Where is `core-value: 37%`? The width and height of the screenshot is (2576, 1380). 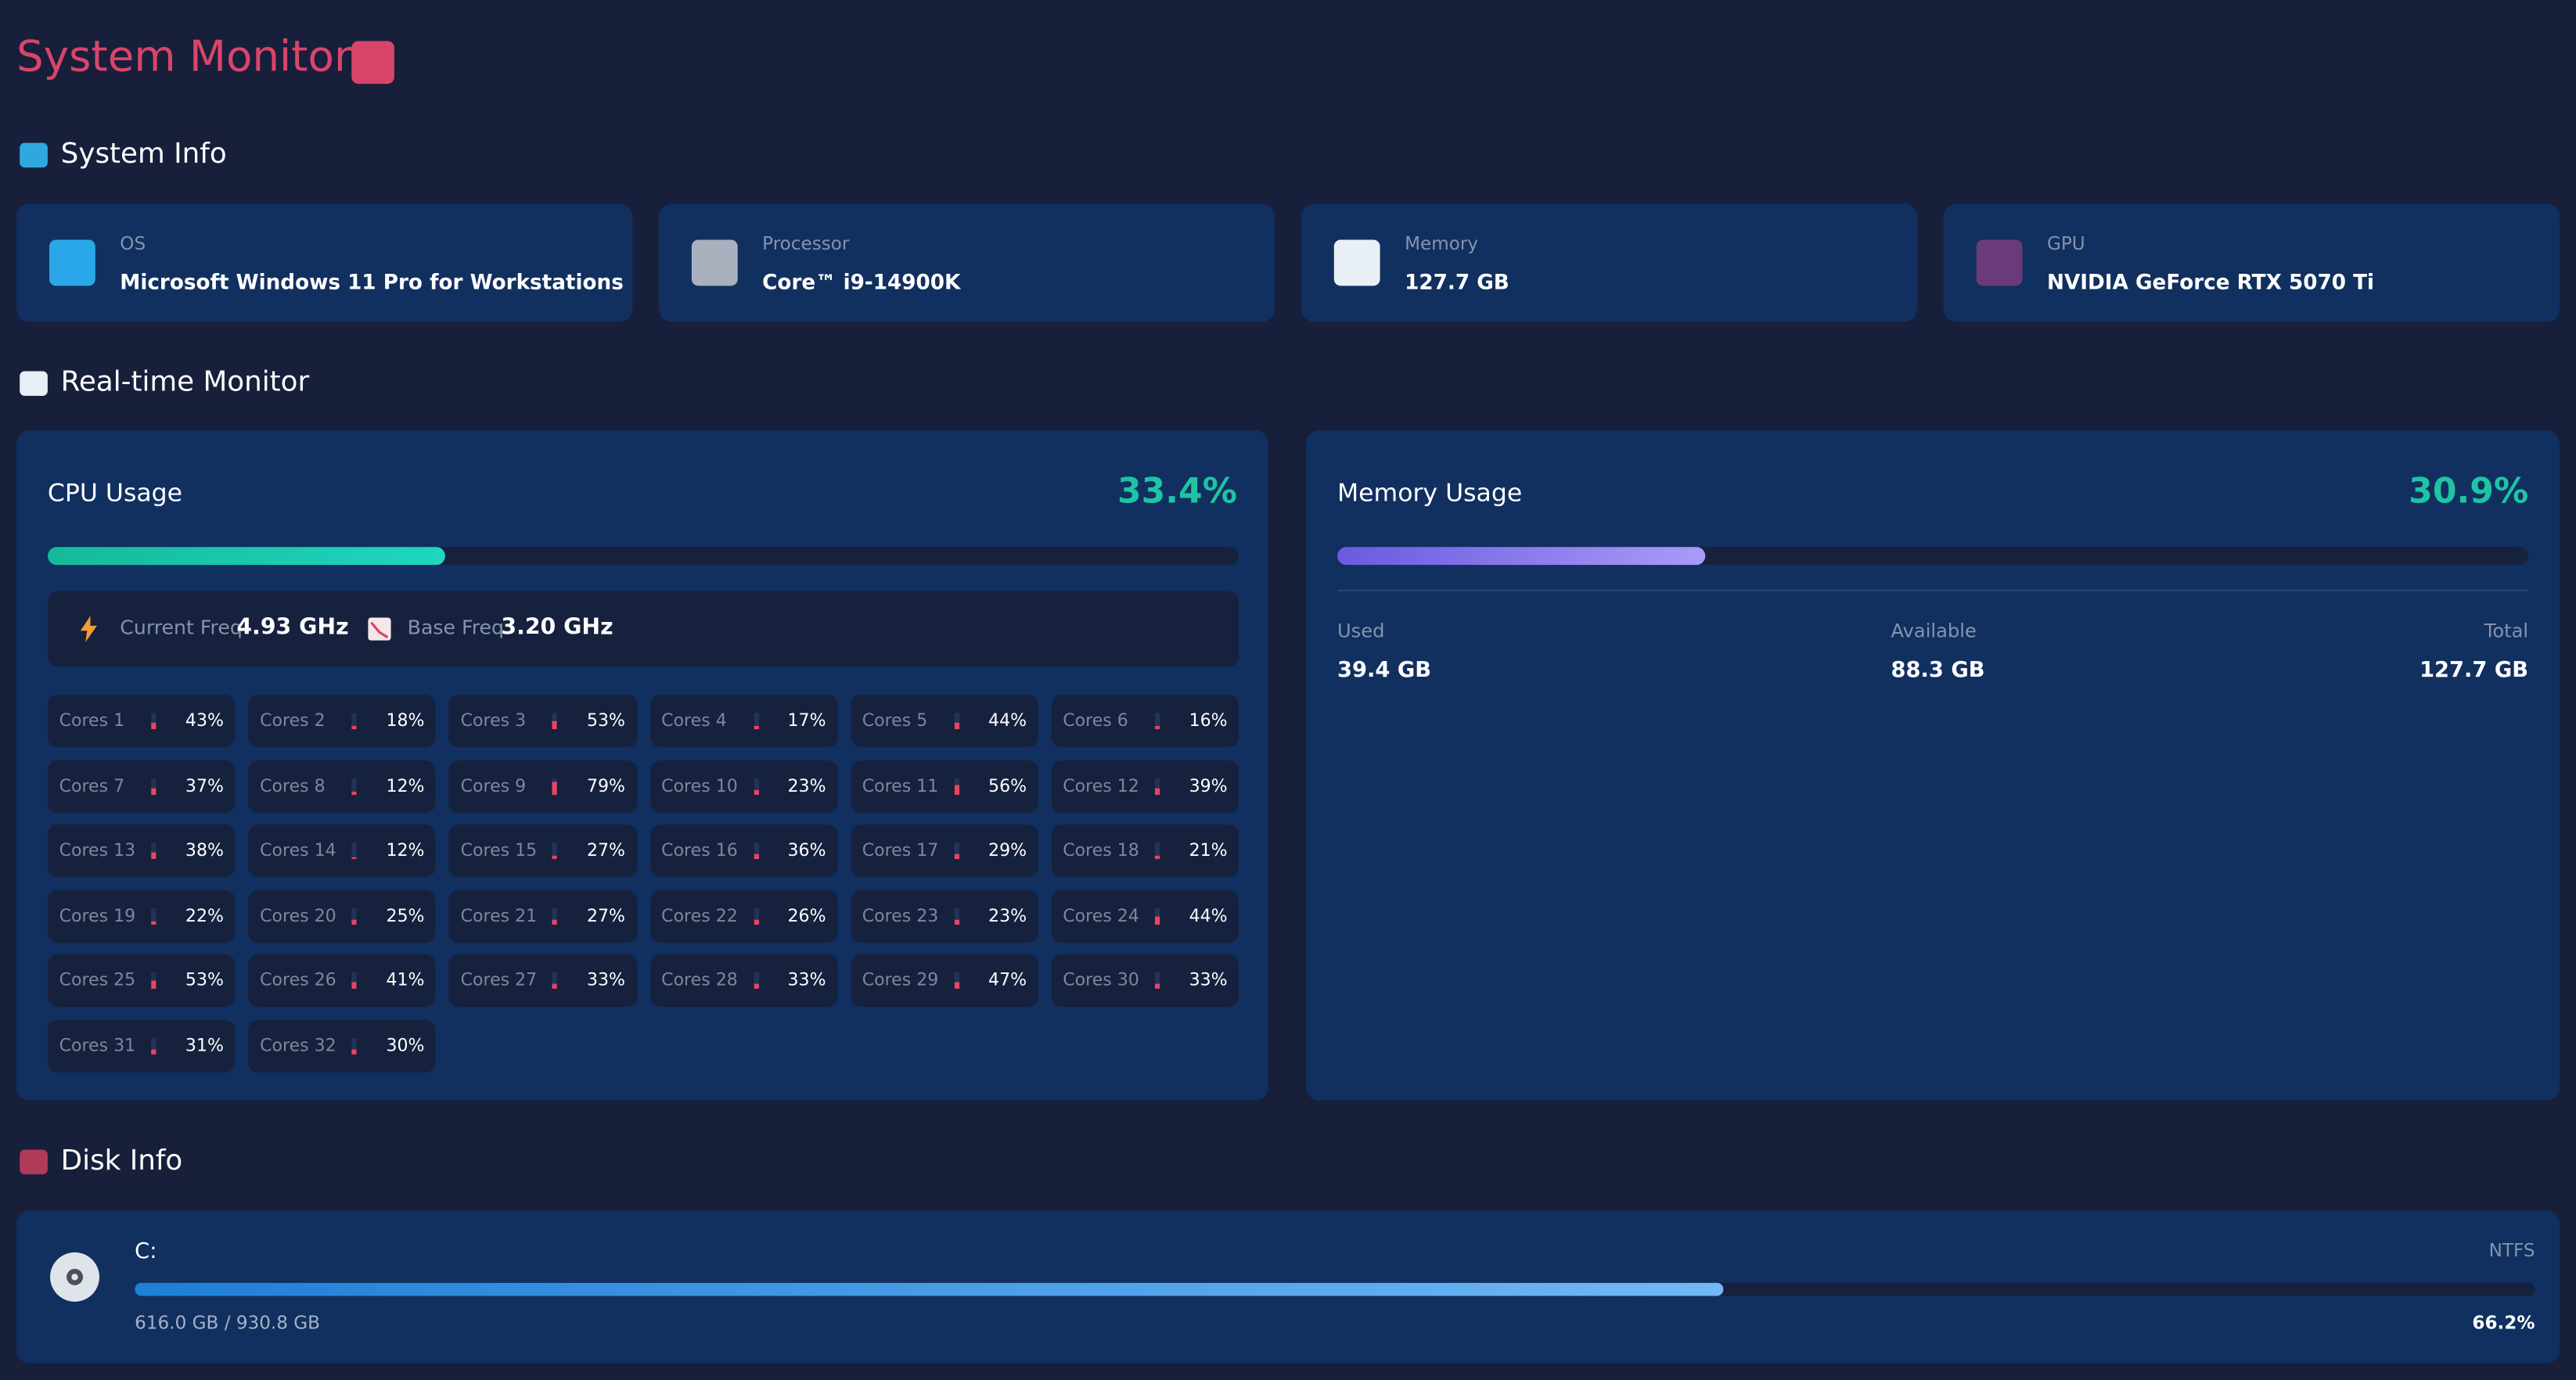 core-value: 37% is located at coordinates (204, 786).